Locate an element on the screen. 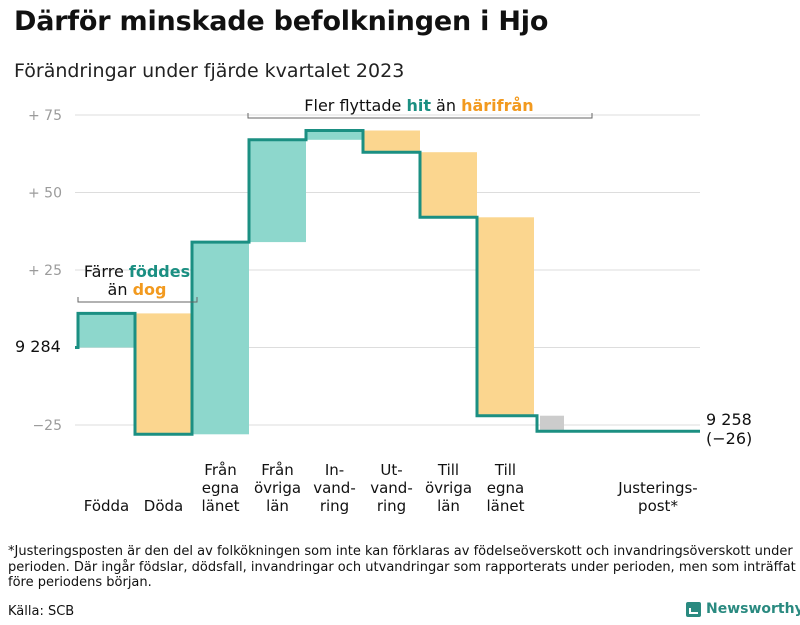  category-label-from-own-county: Från is located at coordinates (220, 470).